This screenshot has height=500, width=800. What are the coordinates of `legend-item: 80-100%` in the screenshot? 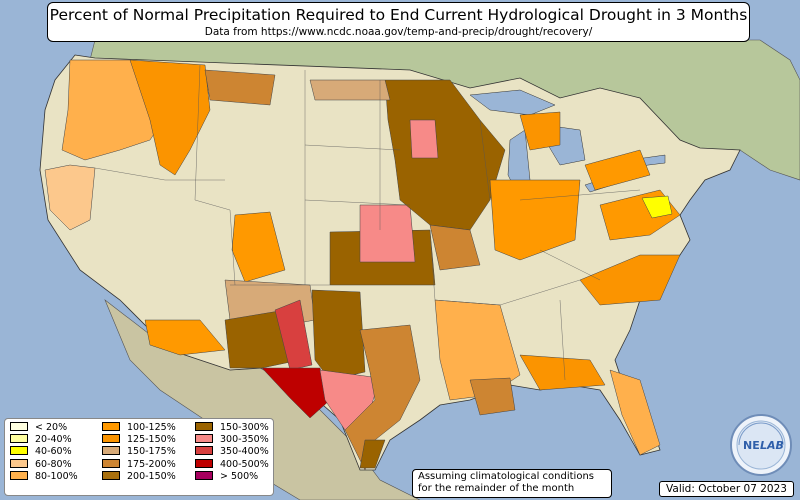 It's located at (44, 476).